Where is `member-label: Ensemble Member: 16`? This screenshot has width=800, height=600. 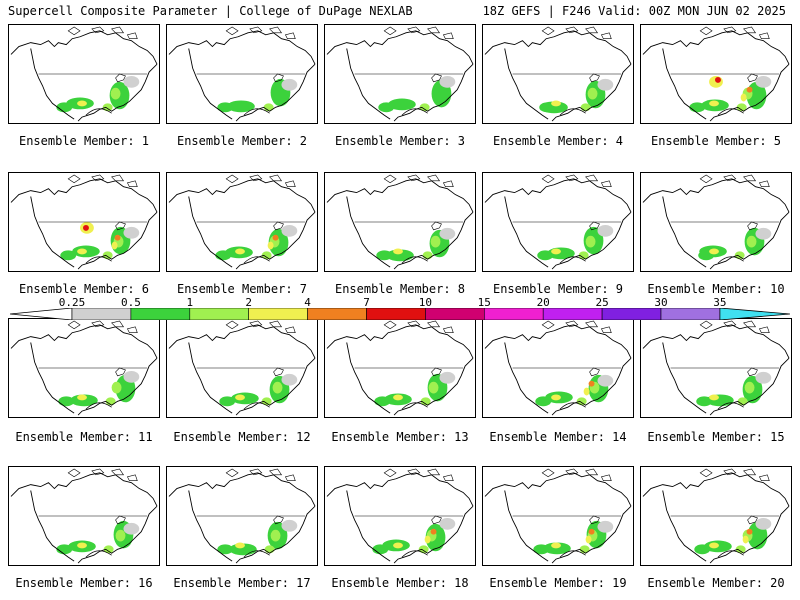 member-label: Ensemble Member: 16 is located at coordinates (84, 583).